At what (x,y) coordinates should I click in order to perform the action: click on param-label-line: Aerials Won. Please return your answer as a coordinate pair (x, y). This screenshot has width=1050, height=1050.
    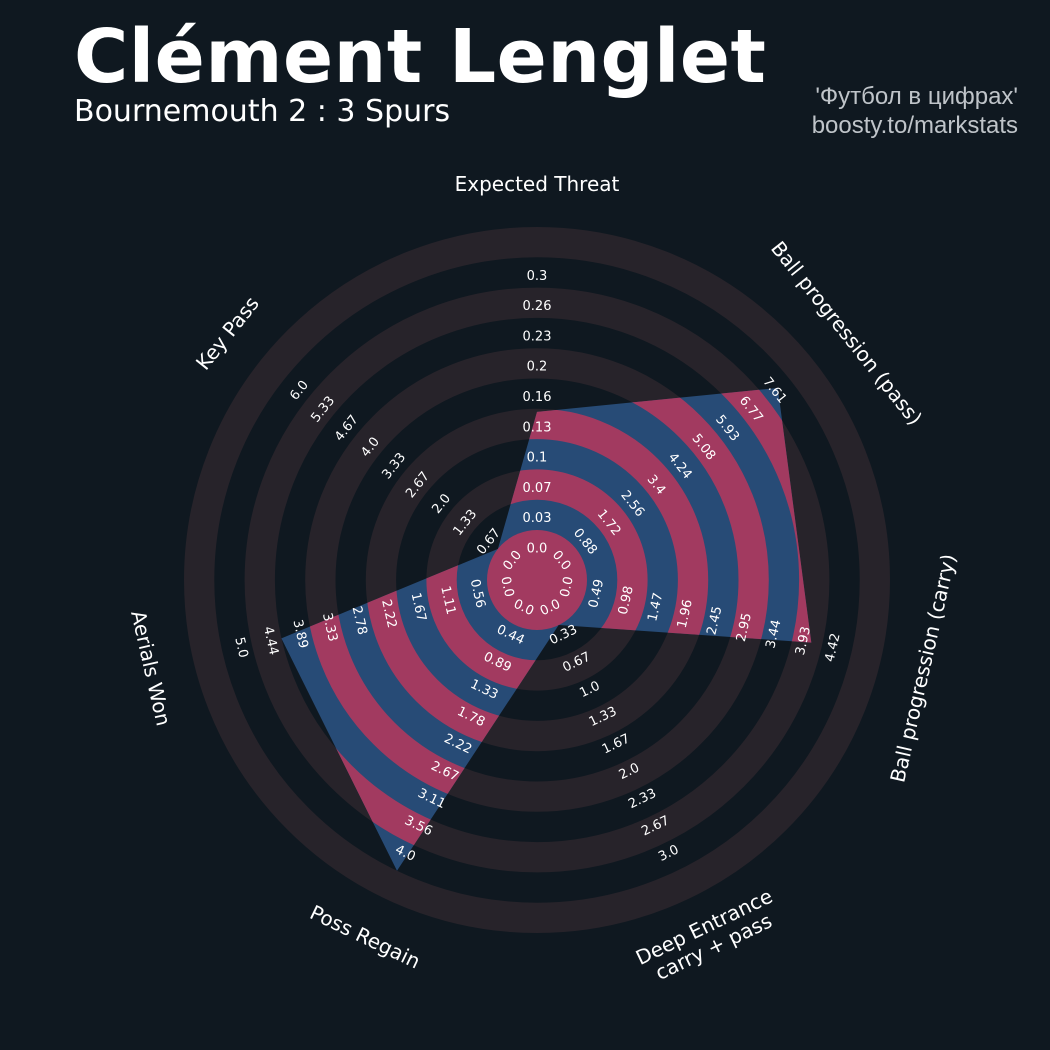
    Looking at the image, I should click on (151, 668).